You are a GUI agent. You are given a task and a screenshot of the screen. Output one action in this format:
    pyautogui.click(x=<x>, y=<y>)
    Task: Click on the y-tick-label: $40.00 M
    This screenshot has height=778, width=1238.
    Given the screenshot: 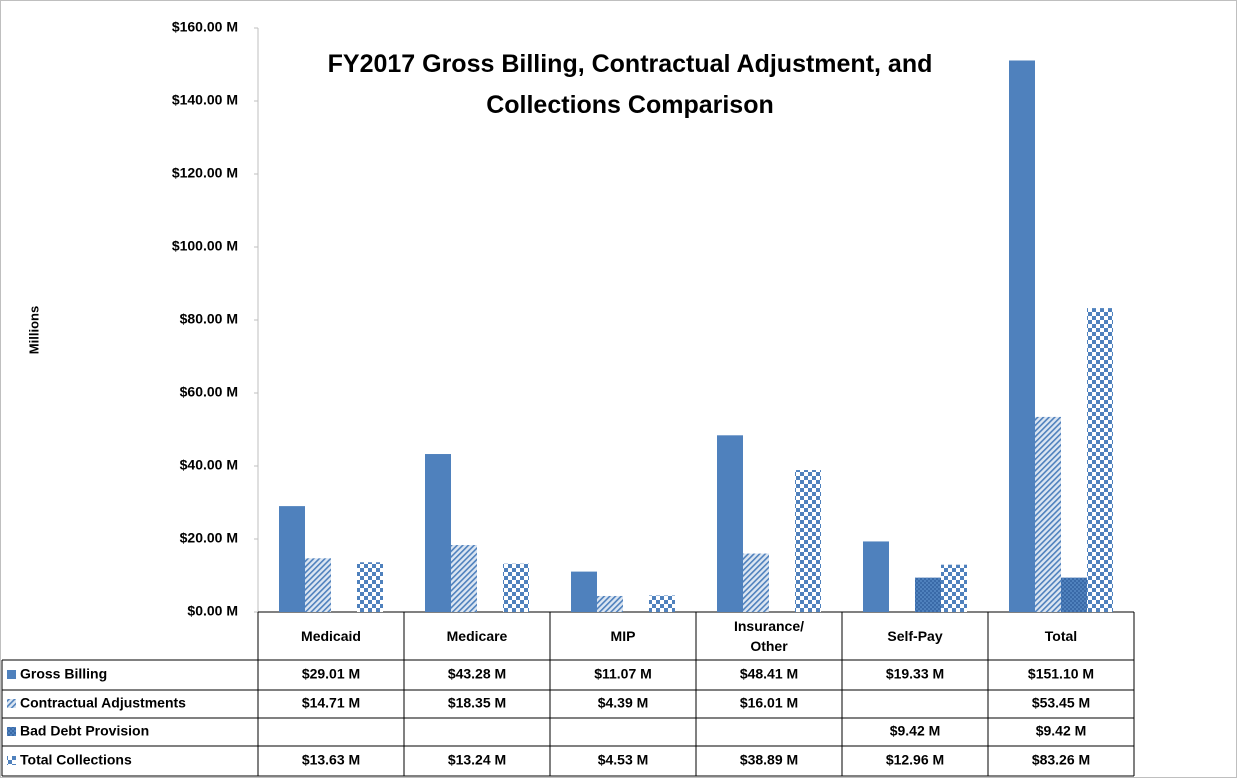 What is the action you would take?
    pyautogui.click(x=209, y=465)
    